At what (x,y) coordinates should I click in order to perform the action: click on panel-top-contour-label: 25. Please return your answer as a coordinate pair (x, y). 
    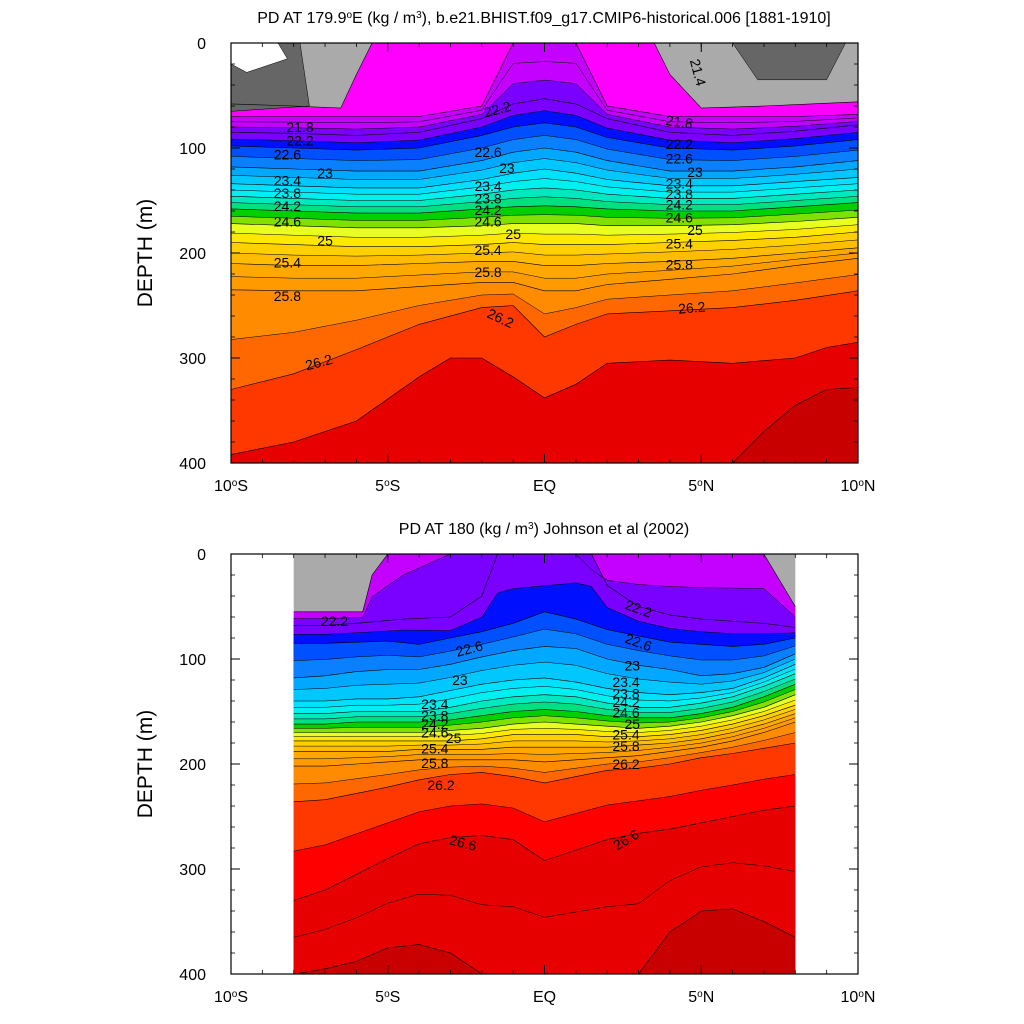
    Looking at the image, I should click on (325, 240).